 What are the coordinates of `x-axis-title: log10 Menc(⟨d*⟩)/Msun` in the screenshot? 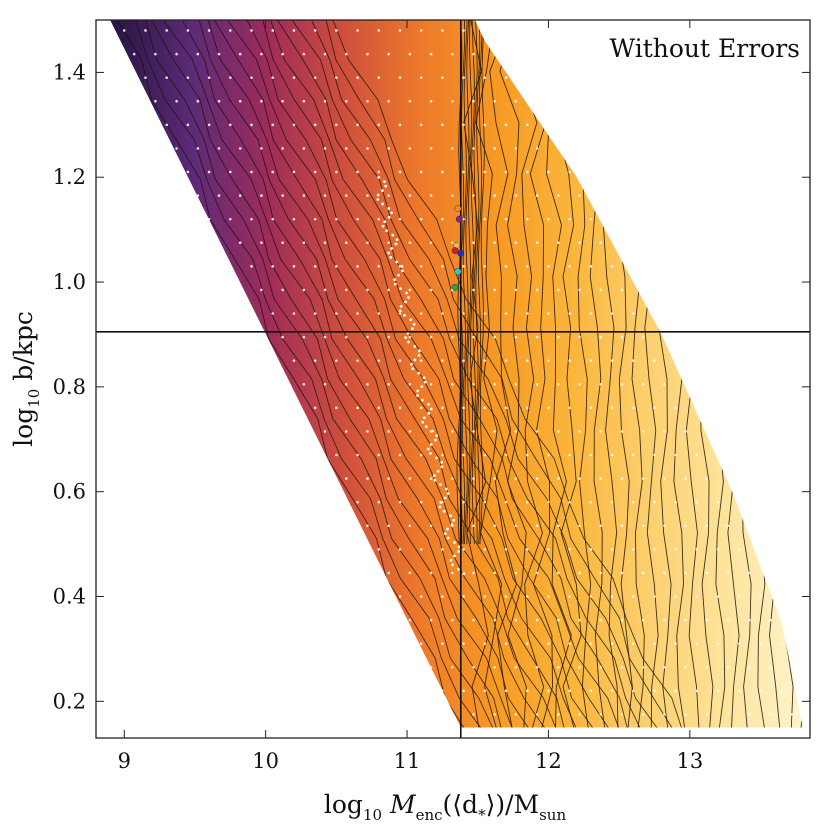 It's located at (445, 807).